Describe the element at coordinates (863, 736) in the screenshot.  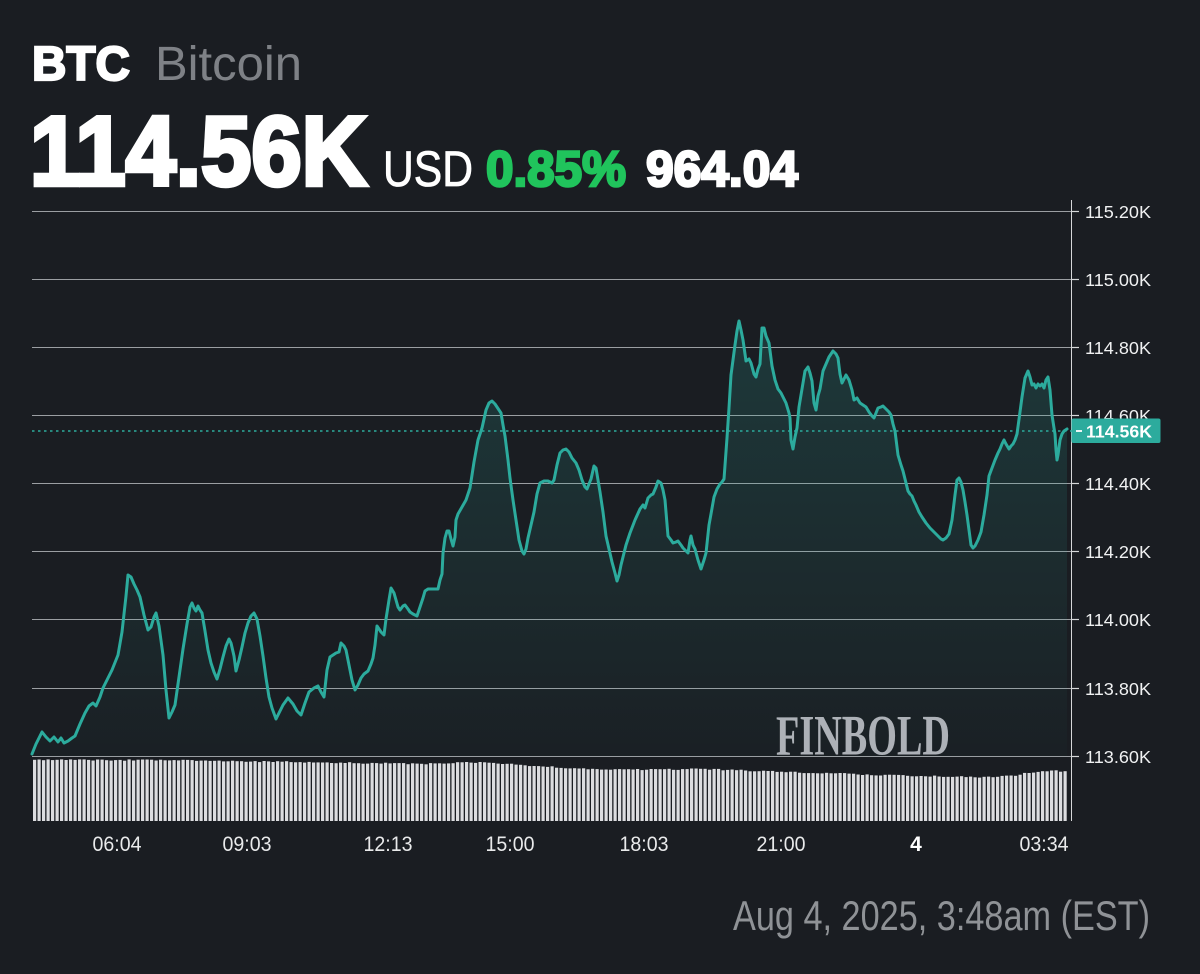
I see `svg-text: FINBOLD` at that location.